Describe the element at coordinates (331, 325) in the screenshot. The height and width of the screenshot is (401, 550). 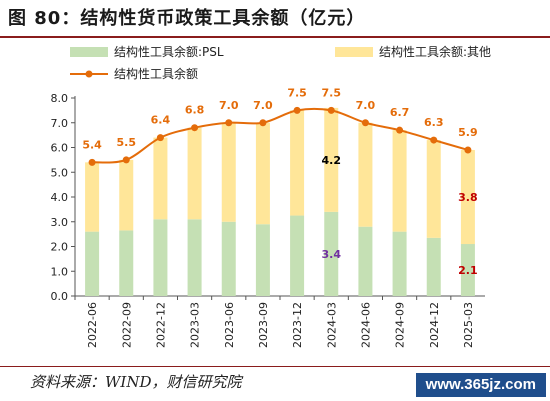
I see `x-tick-label: 2024-03` at that location.